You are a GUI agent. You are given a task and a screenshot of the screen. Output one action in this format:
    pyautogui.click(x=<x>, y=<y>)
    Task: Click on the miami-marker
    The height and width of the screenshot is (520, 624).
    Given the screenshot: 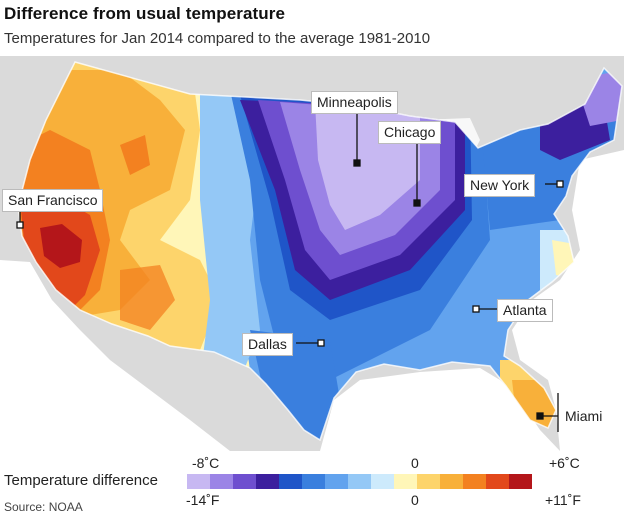 What is the action you would take?
    pyautogui.click(x=540, y=416)
    